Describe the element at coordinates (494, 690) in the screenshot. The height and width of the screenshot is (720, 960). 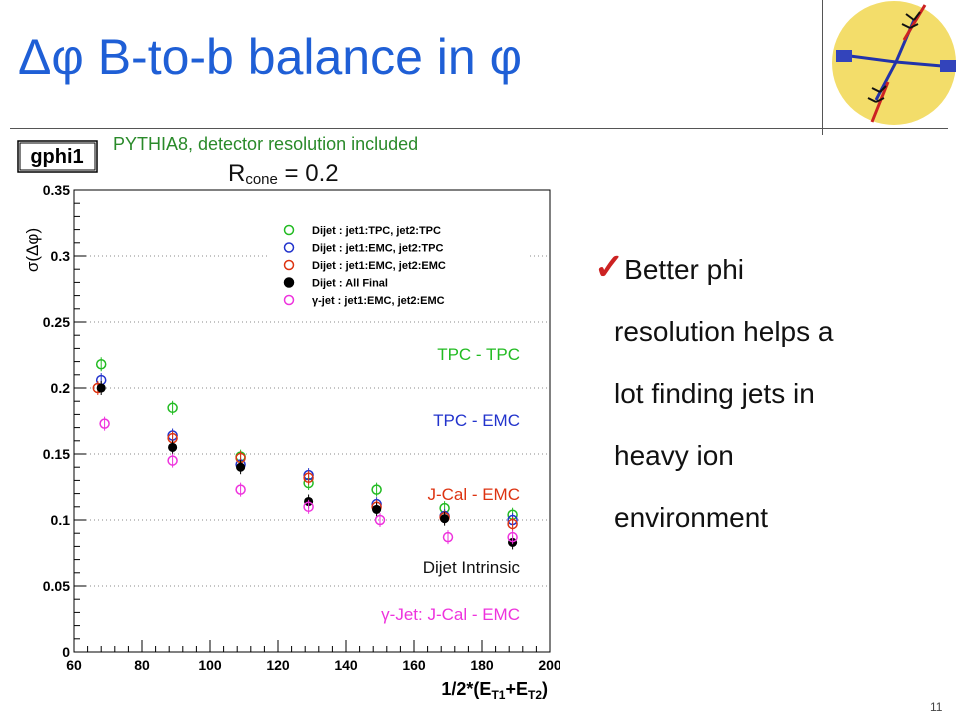
I see `x-axis-label: 1/2*(ET1+ET2)` at that location.